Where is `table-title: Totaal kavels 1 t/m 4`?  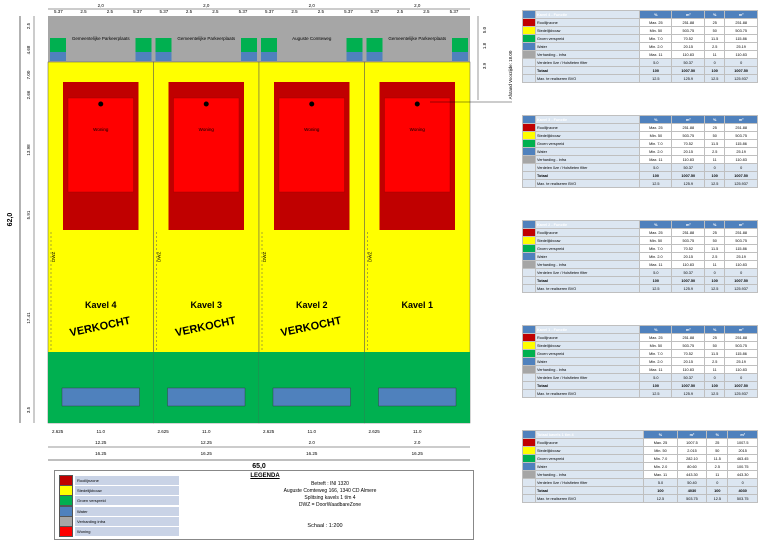
table-title: Totaal kavels 1 t/m 4 is located at coordinates (589, 434).